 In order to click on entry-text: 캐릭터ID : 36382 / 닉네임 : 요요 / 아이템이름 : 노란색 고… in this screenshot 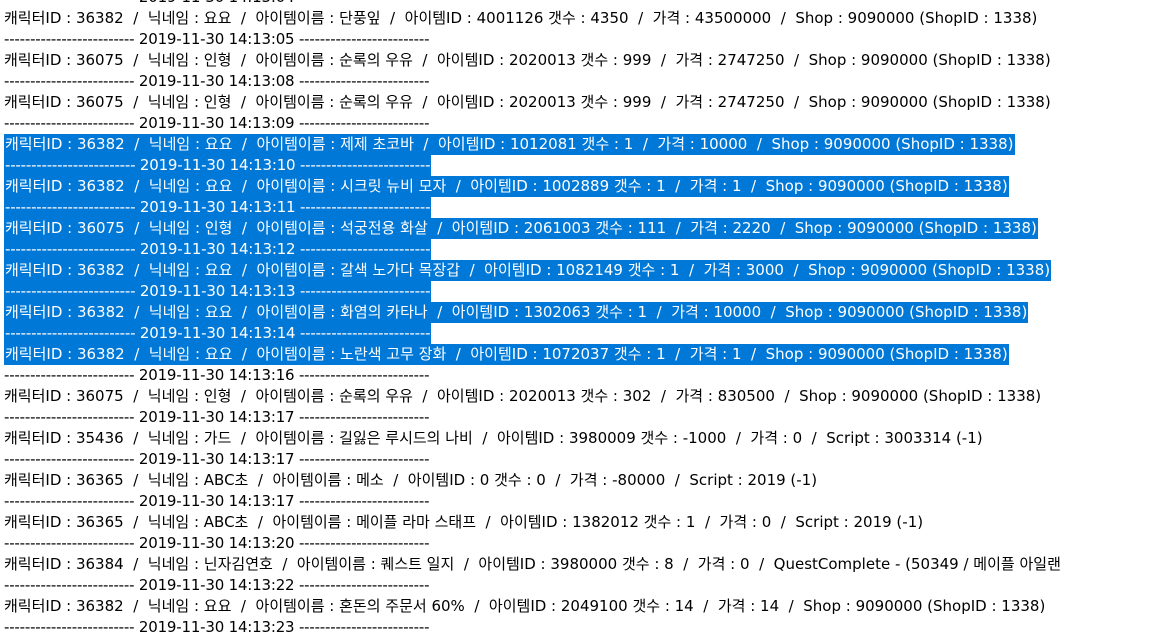, I will do `click(506, 354)`.